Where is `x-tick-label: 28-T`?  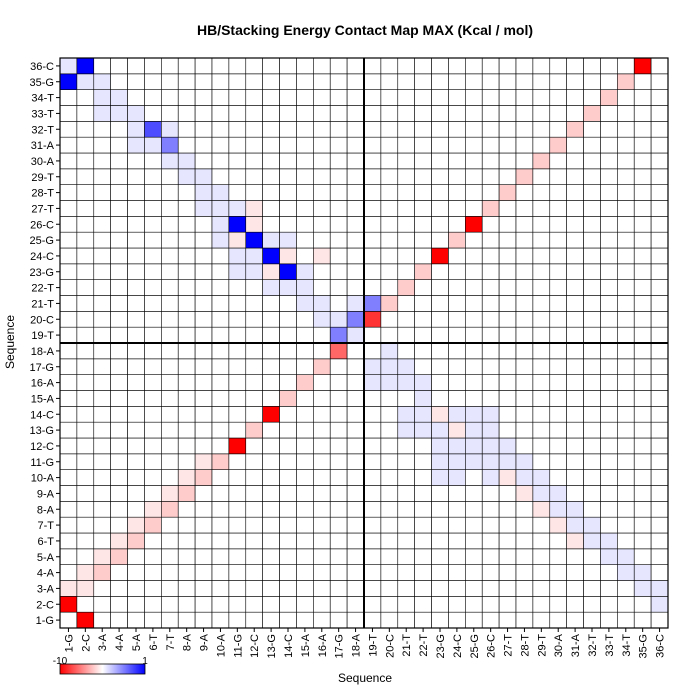 x-tick-label: 28-T is located at coordinates (525, 645).